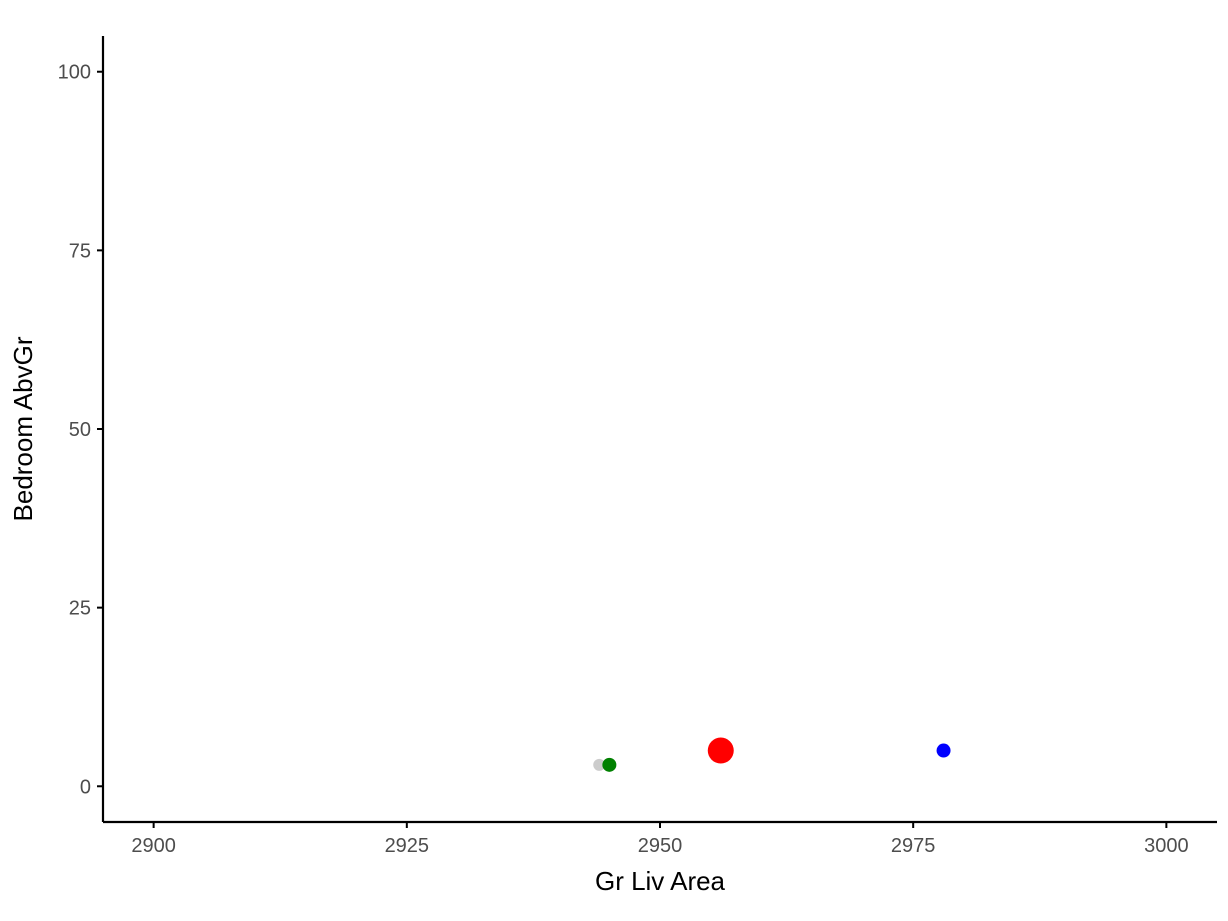 The image size is (1228, 921). What do you see at coordinates (74, 73) in the screenshot?
I see `y-tick-label: 100` at bounding box center [74, 73].